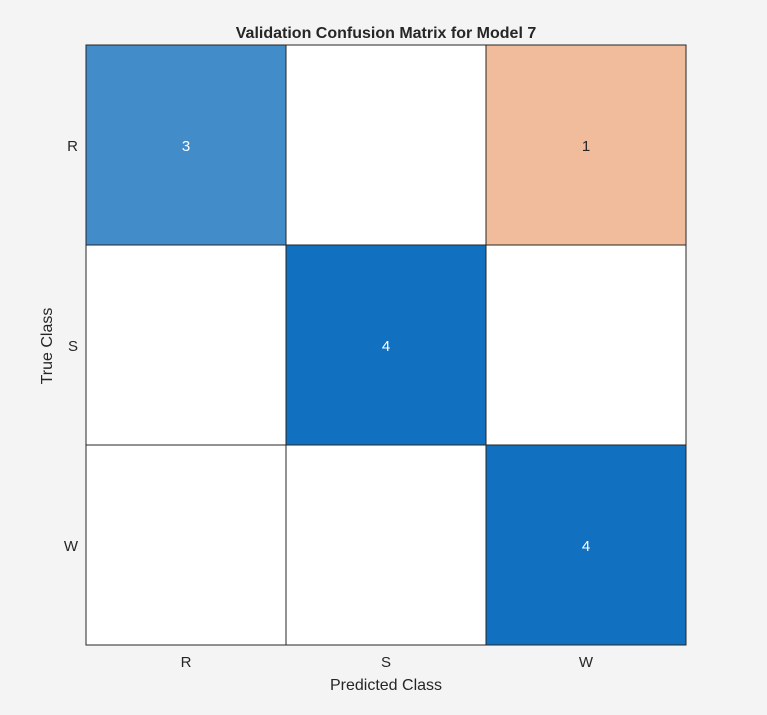  What do you see at coordinates (47, 346) in the screenshot?
I see `y-axis-label: True Class` at bounding box center [47, 346].